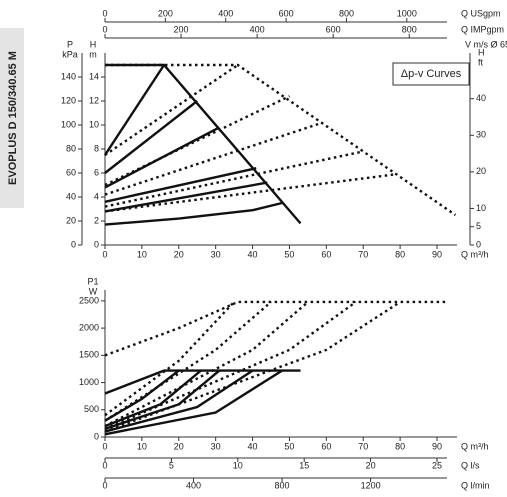  I want to click on axis-label: Q l/min, so click(475, 485).